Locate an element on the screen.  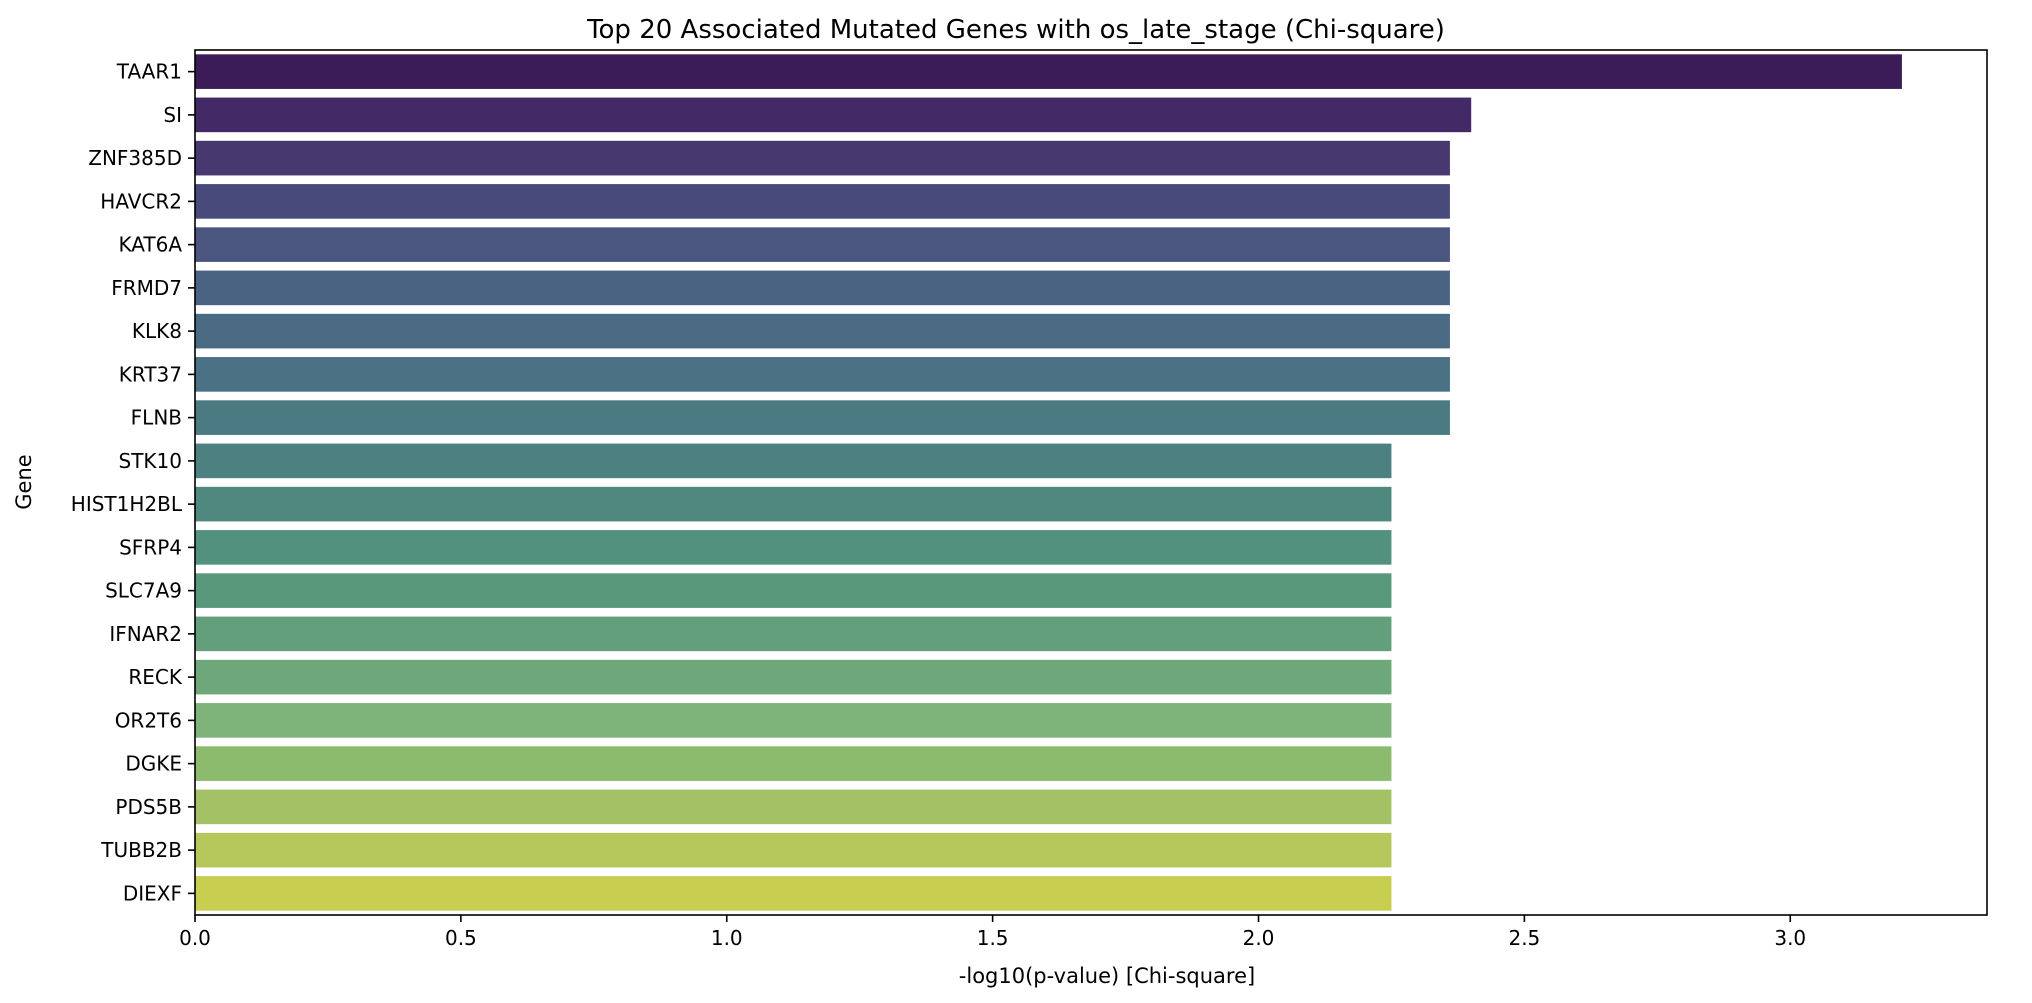
x-tick-label: 0.5 is located at coordinates (461, 938).